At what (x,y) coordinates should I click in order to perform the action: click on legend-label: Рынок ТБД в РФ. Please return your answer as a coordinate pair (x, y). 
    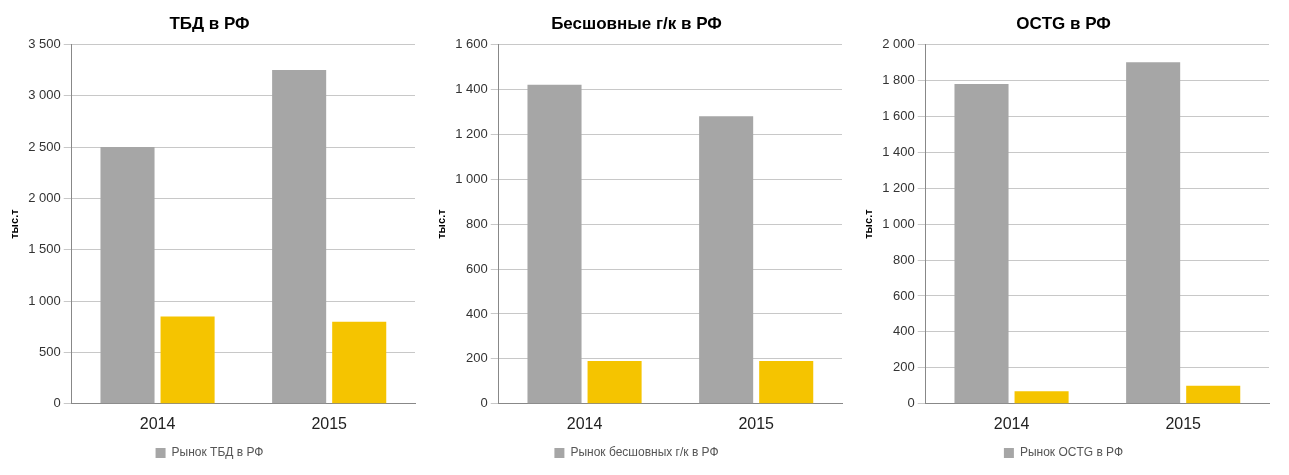
    Looking at the image, I should click on (217, 452).